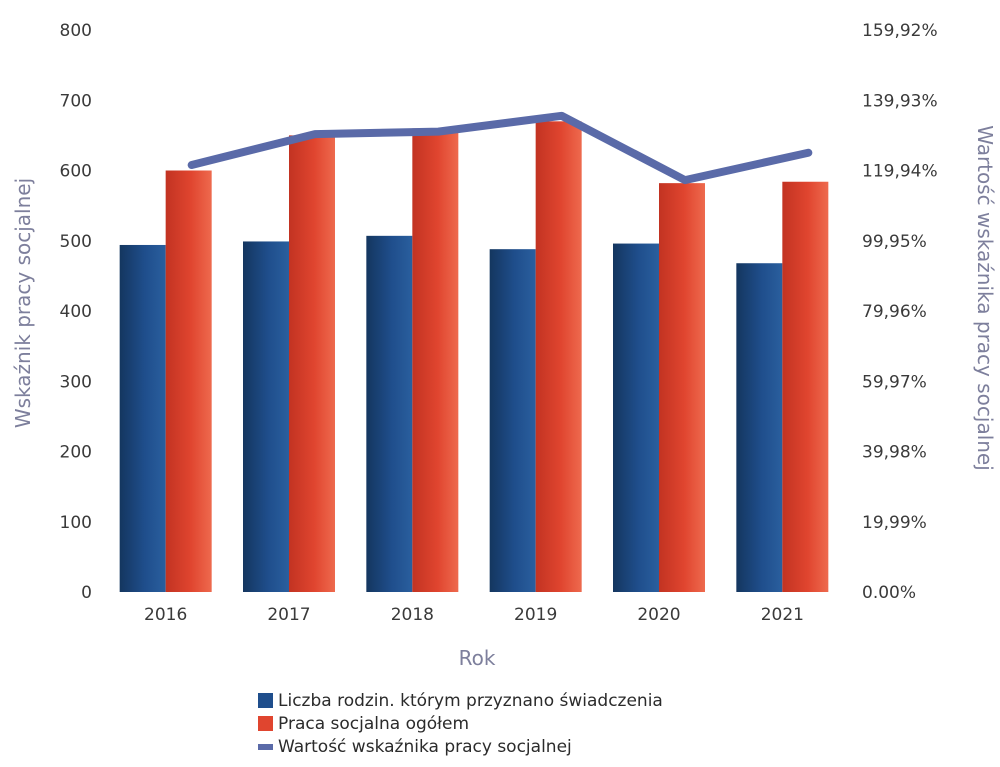  I want to click on y-right-tick-label: 19,99%, so click(894, 523).